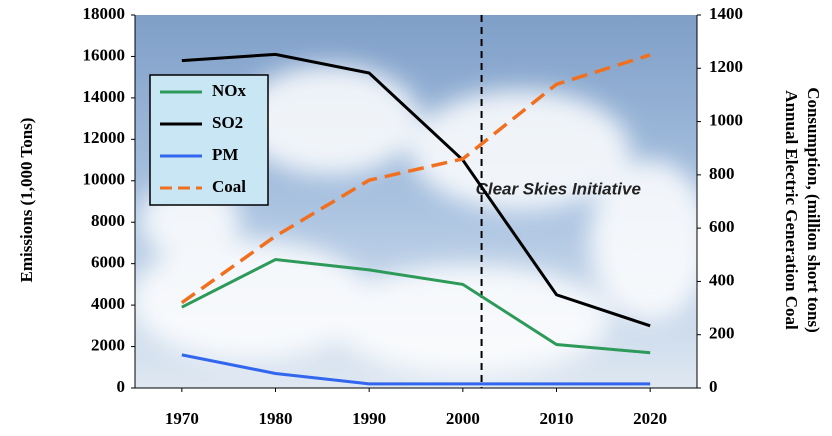  I want to click on x-tick-label: 1990, so click(369, 418).